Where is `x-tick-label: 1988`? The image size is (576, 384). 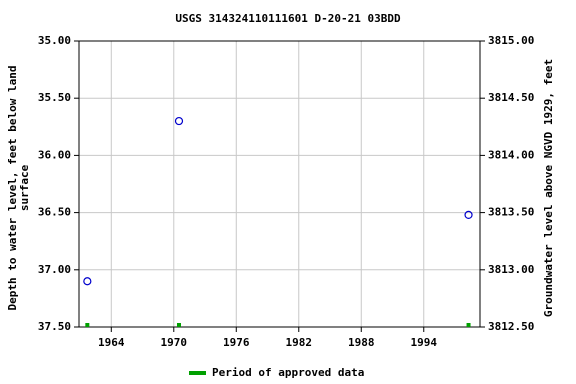 x-tick-label: 1988 is located at coordinates (361, 342).